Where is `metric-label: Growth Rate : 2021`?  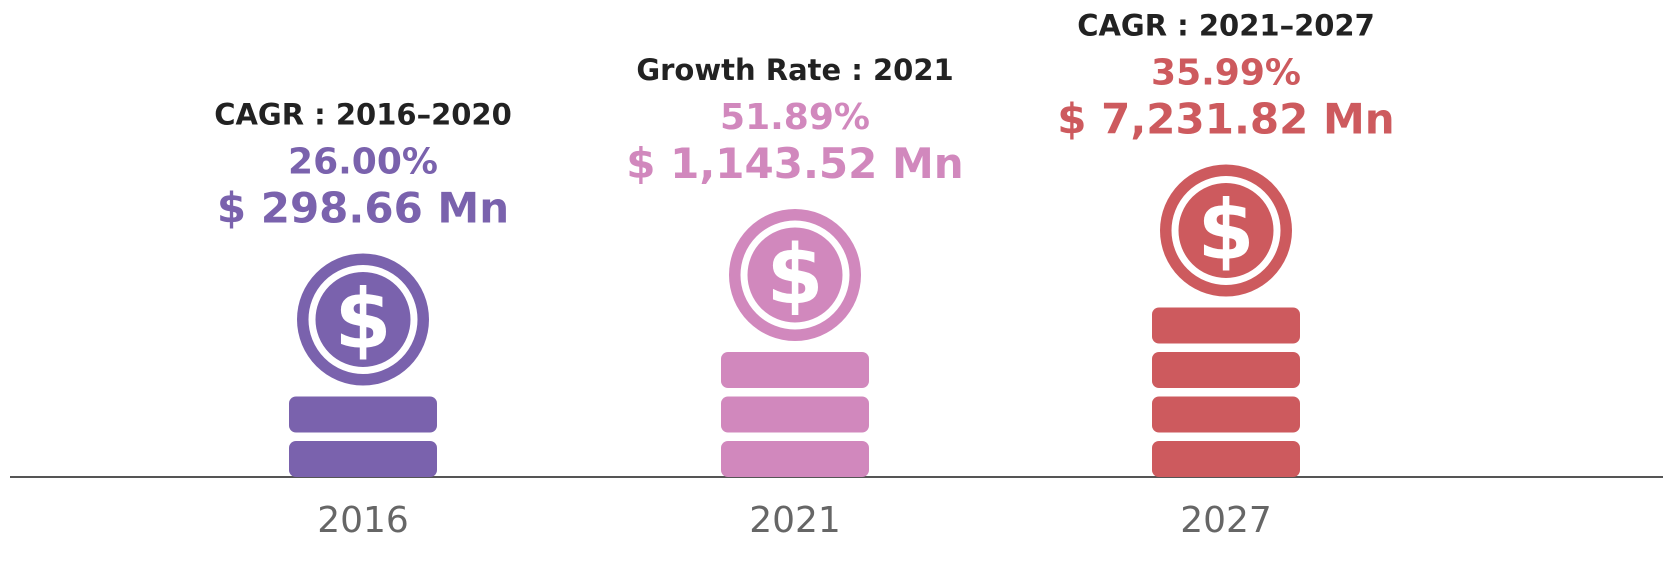 metric-label: Growth Rate : 2021 is located at coordinates (794, 70).